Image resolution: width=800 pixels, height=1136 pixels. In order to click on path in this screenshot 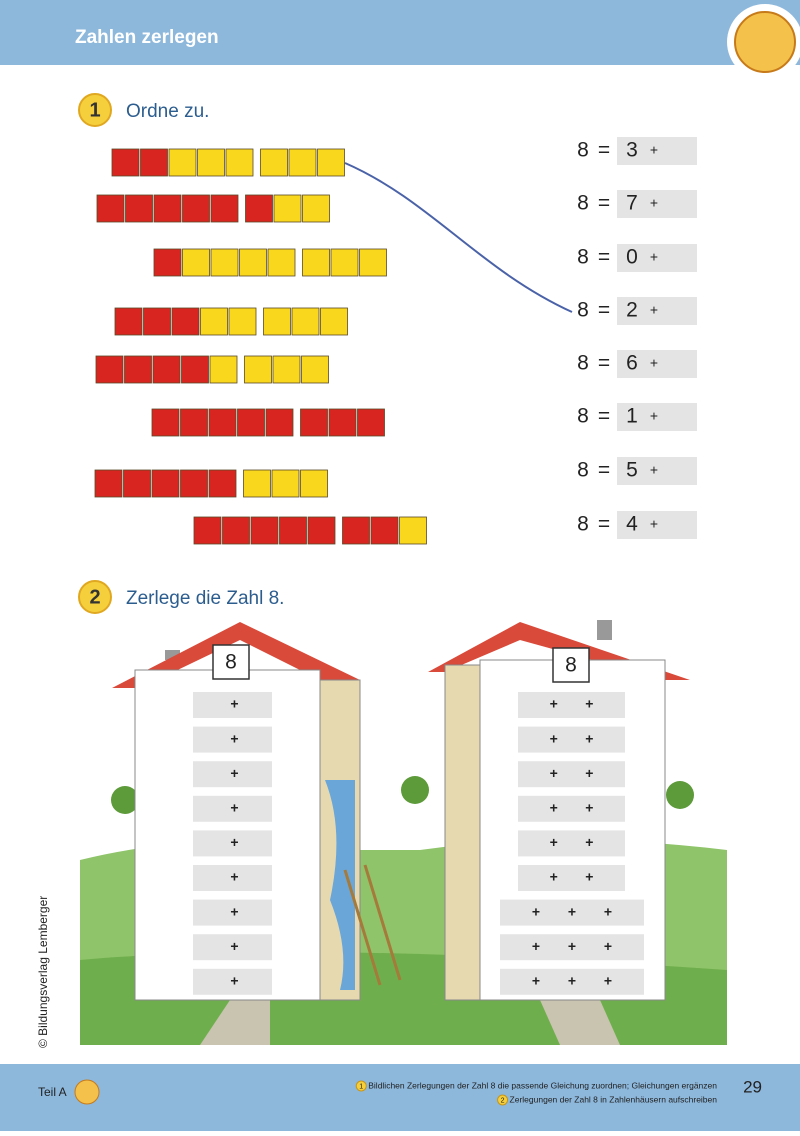, I will do `click(235, 1022)`.